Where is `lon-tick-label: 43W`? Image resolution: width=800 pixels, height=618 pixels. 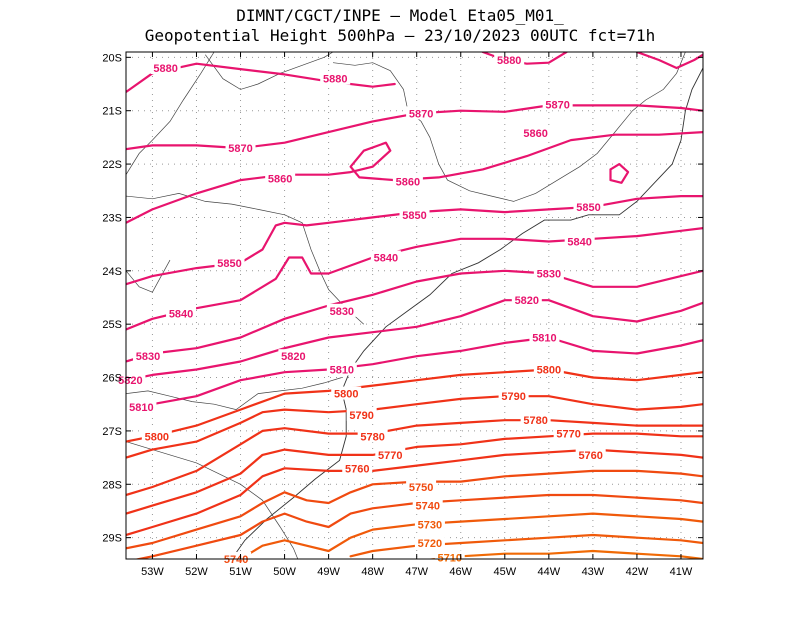 lon-tick-label: 43W is located at coordinates (593, 572).